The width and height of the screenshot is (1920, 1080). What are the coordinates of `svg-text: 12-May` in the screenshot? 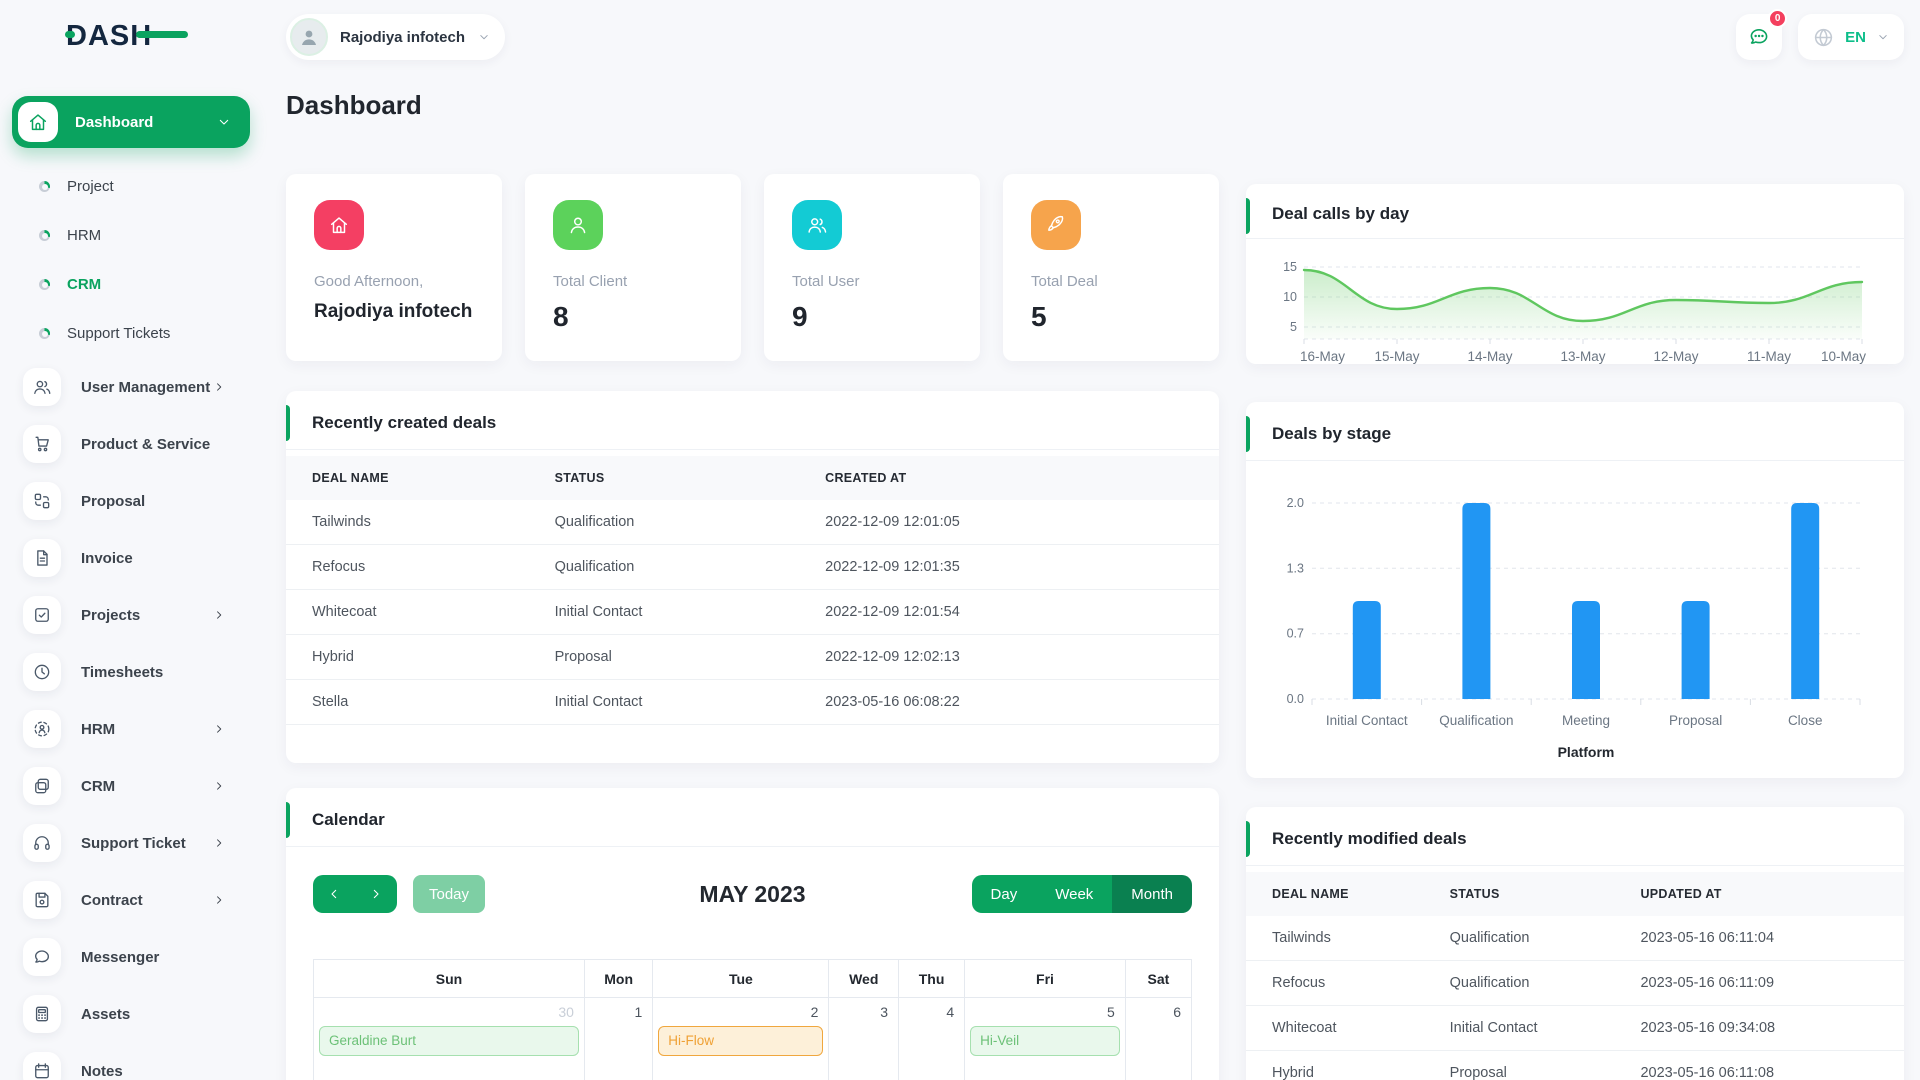 It's located at (1675, 356).